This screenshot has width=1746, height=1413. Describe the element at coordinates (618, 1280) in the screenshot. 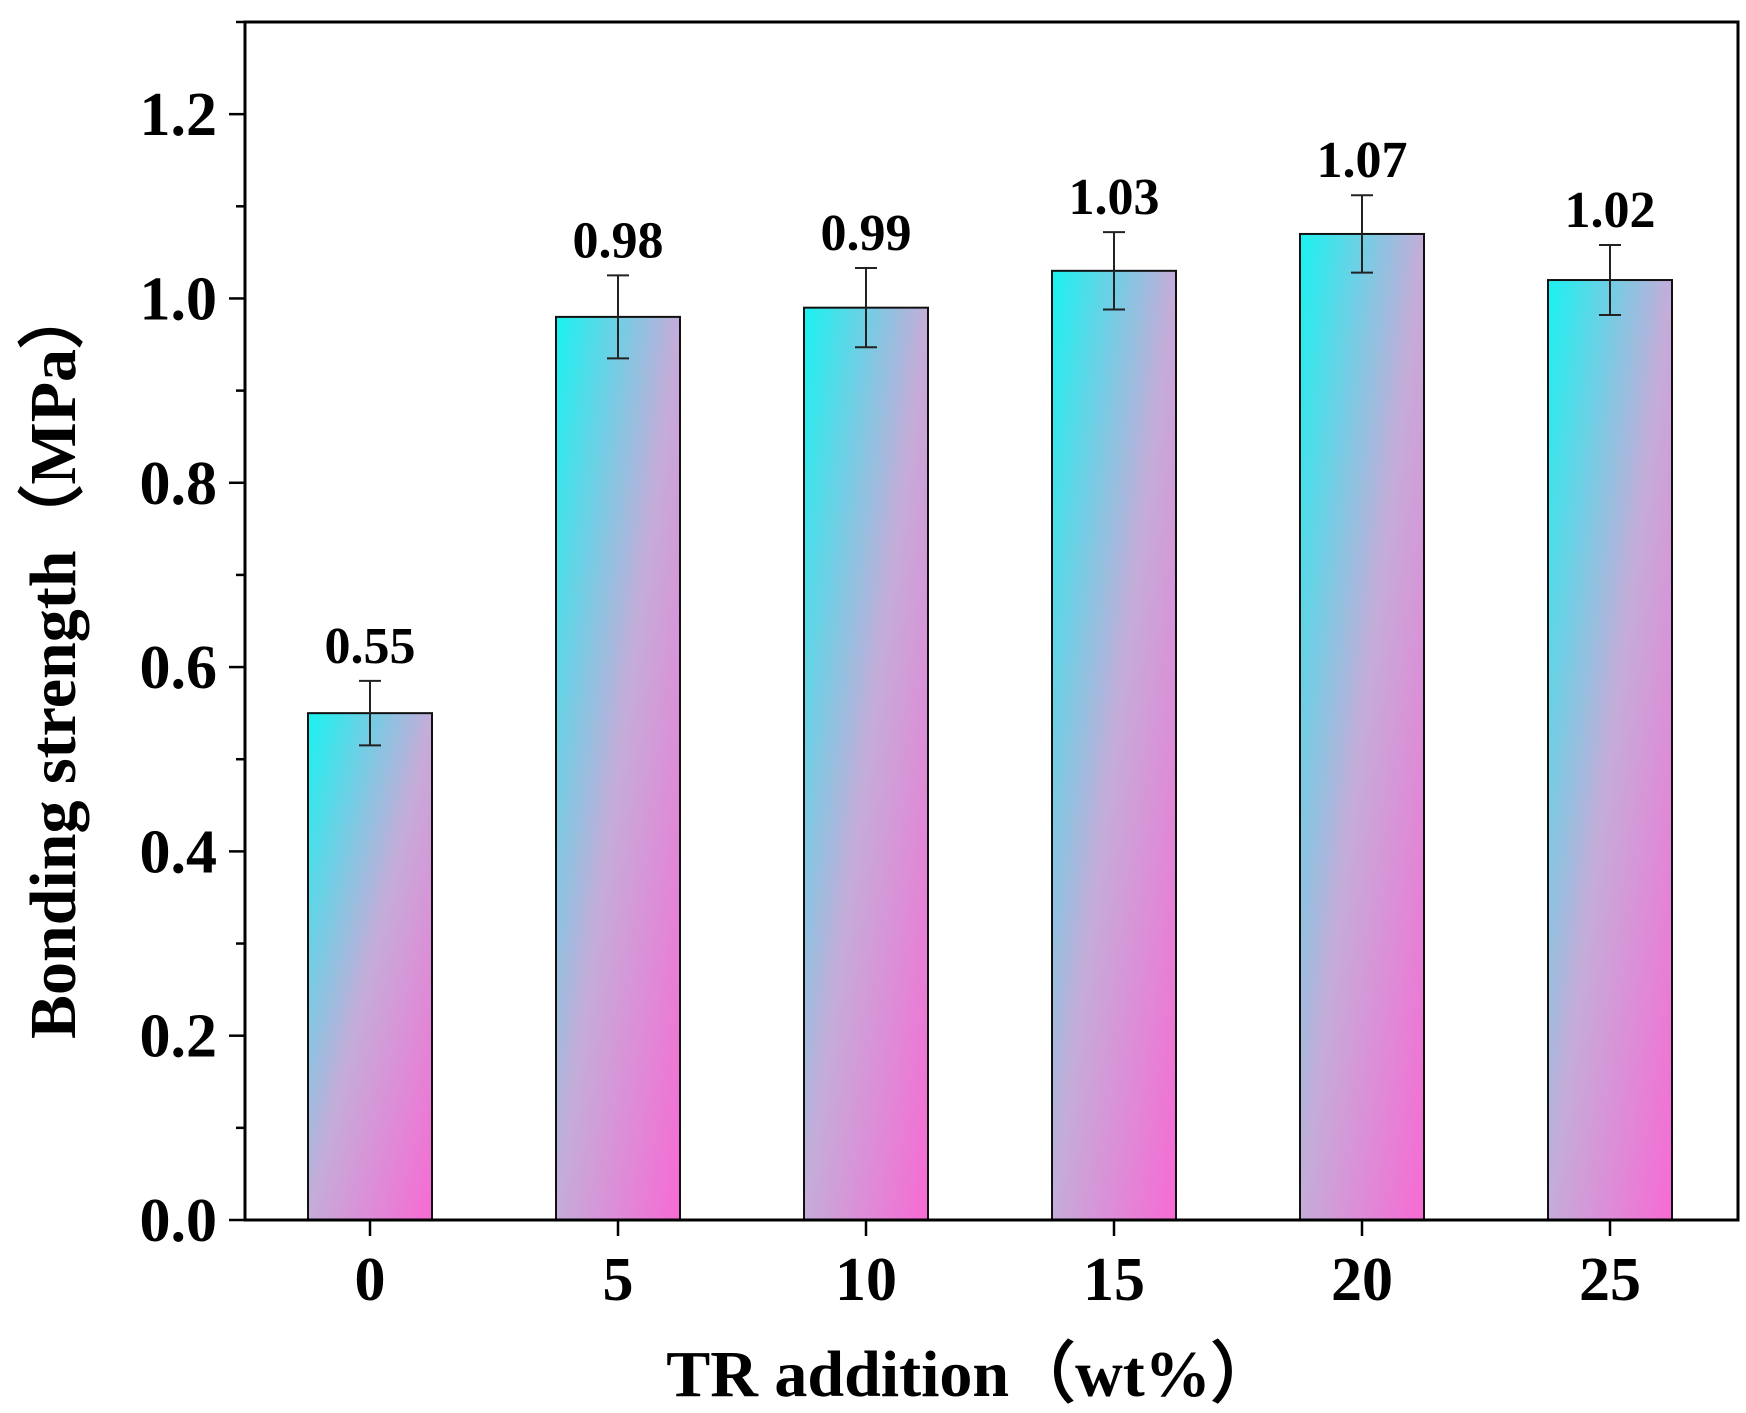

I see `x-tick-label-5: 5` at that location.